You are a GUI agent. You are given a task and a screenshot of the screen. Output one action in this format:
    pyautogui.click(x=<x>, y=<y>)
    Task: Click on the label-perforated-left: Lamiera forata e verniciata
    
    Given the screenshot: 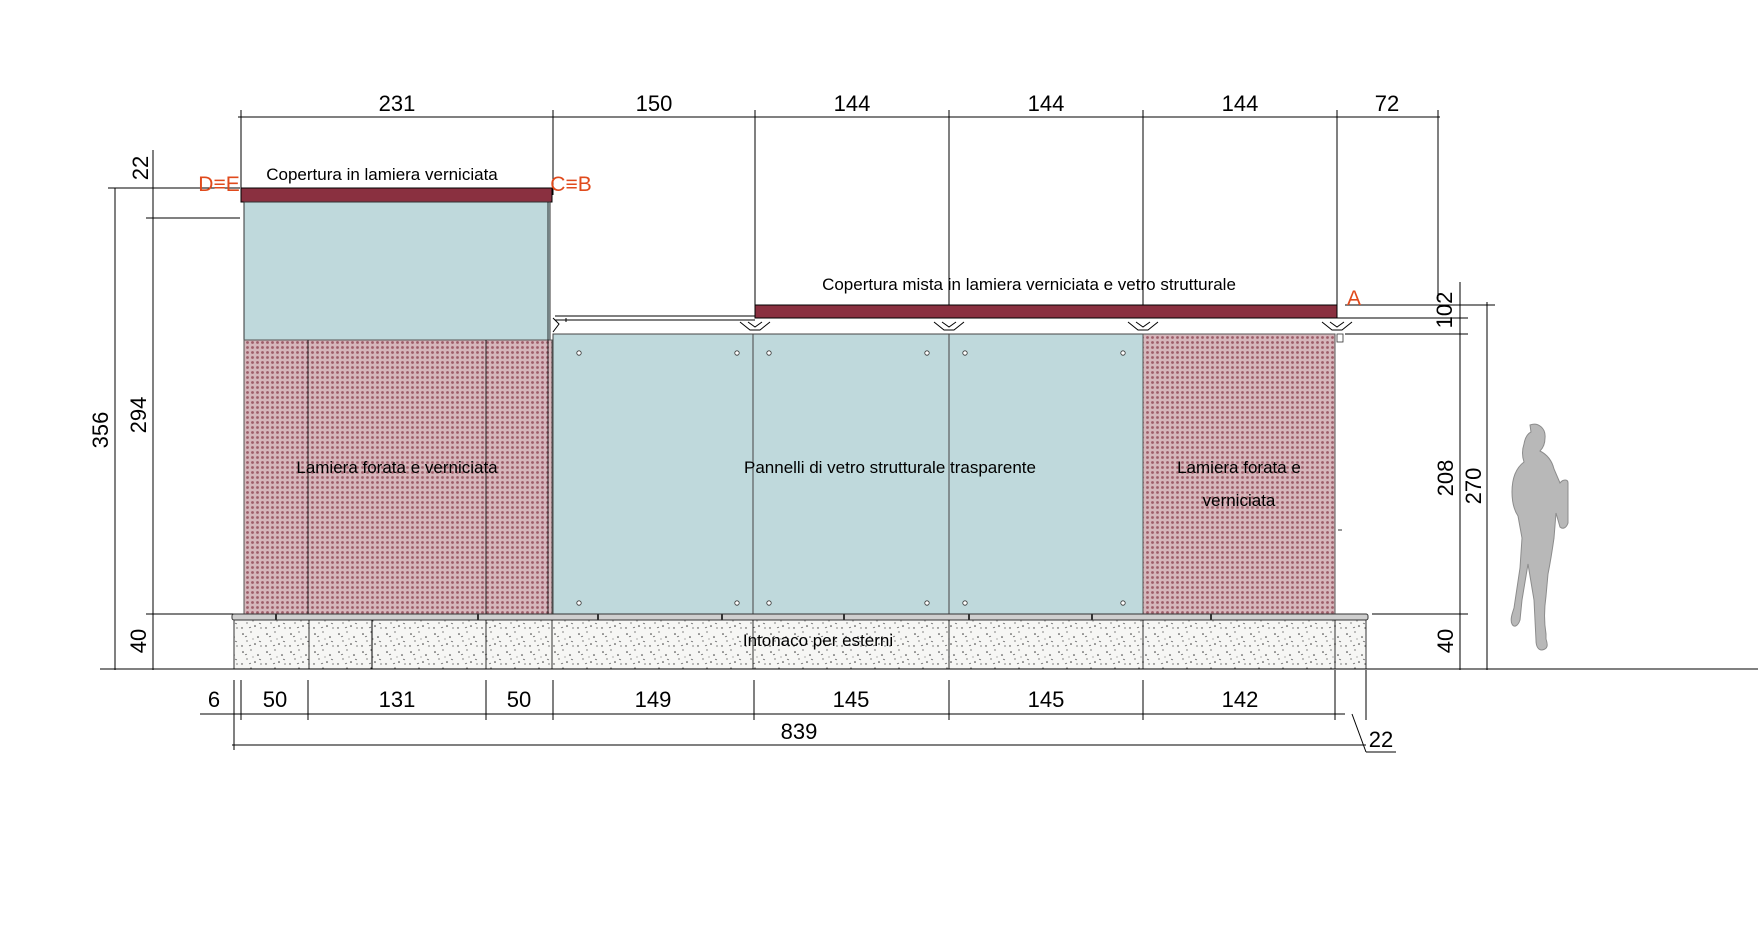 What is the action you would take?
    pyautogui.click(x=397, y=467)
    